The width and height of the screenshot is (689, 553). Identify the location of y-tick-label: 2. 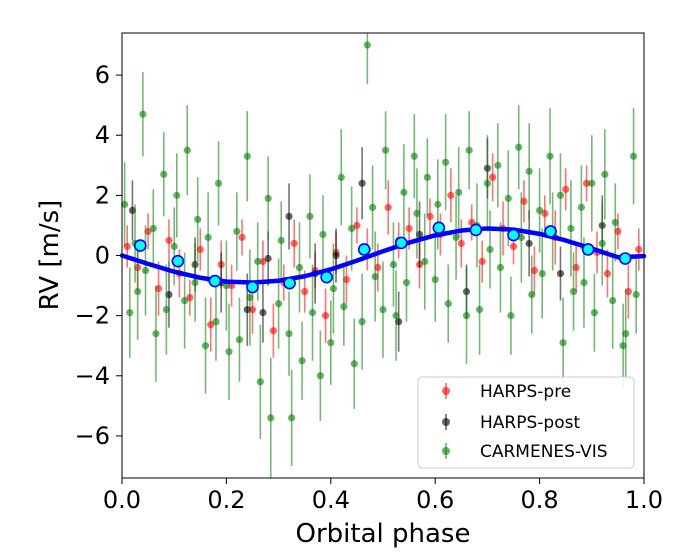
(102, 195).